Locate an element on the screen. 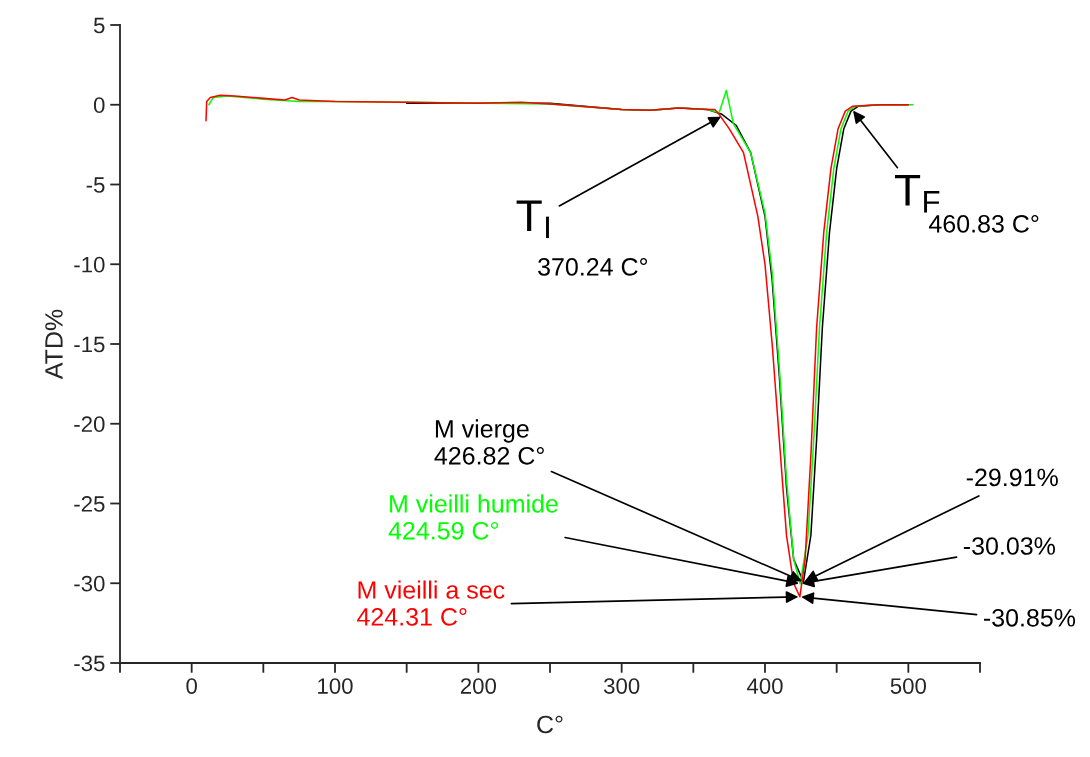 Image resolution: width=1090 pixels, height=757 pixels. y-tick-label: -5 is located at coordinates (95, 185).